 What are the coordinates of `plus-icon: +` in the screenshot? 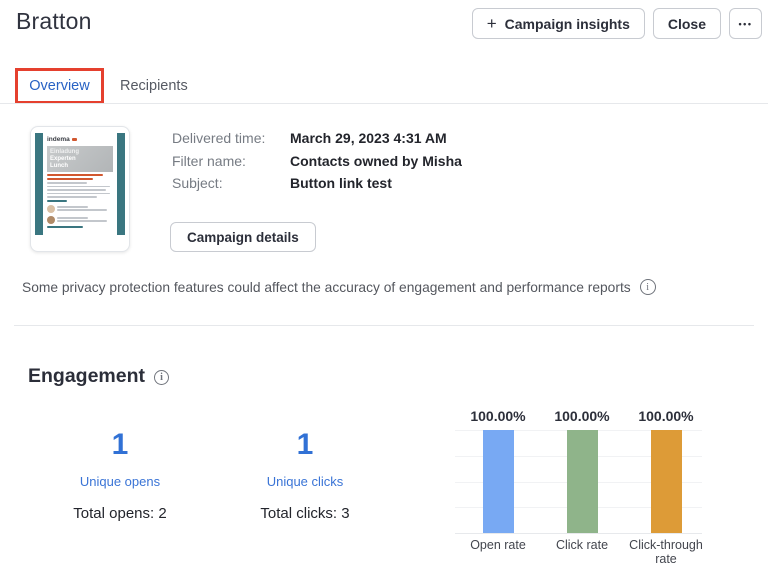 It's located at (491, 23).